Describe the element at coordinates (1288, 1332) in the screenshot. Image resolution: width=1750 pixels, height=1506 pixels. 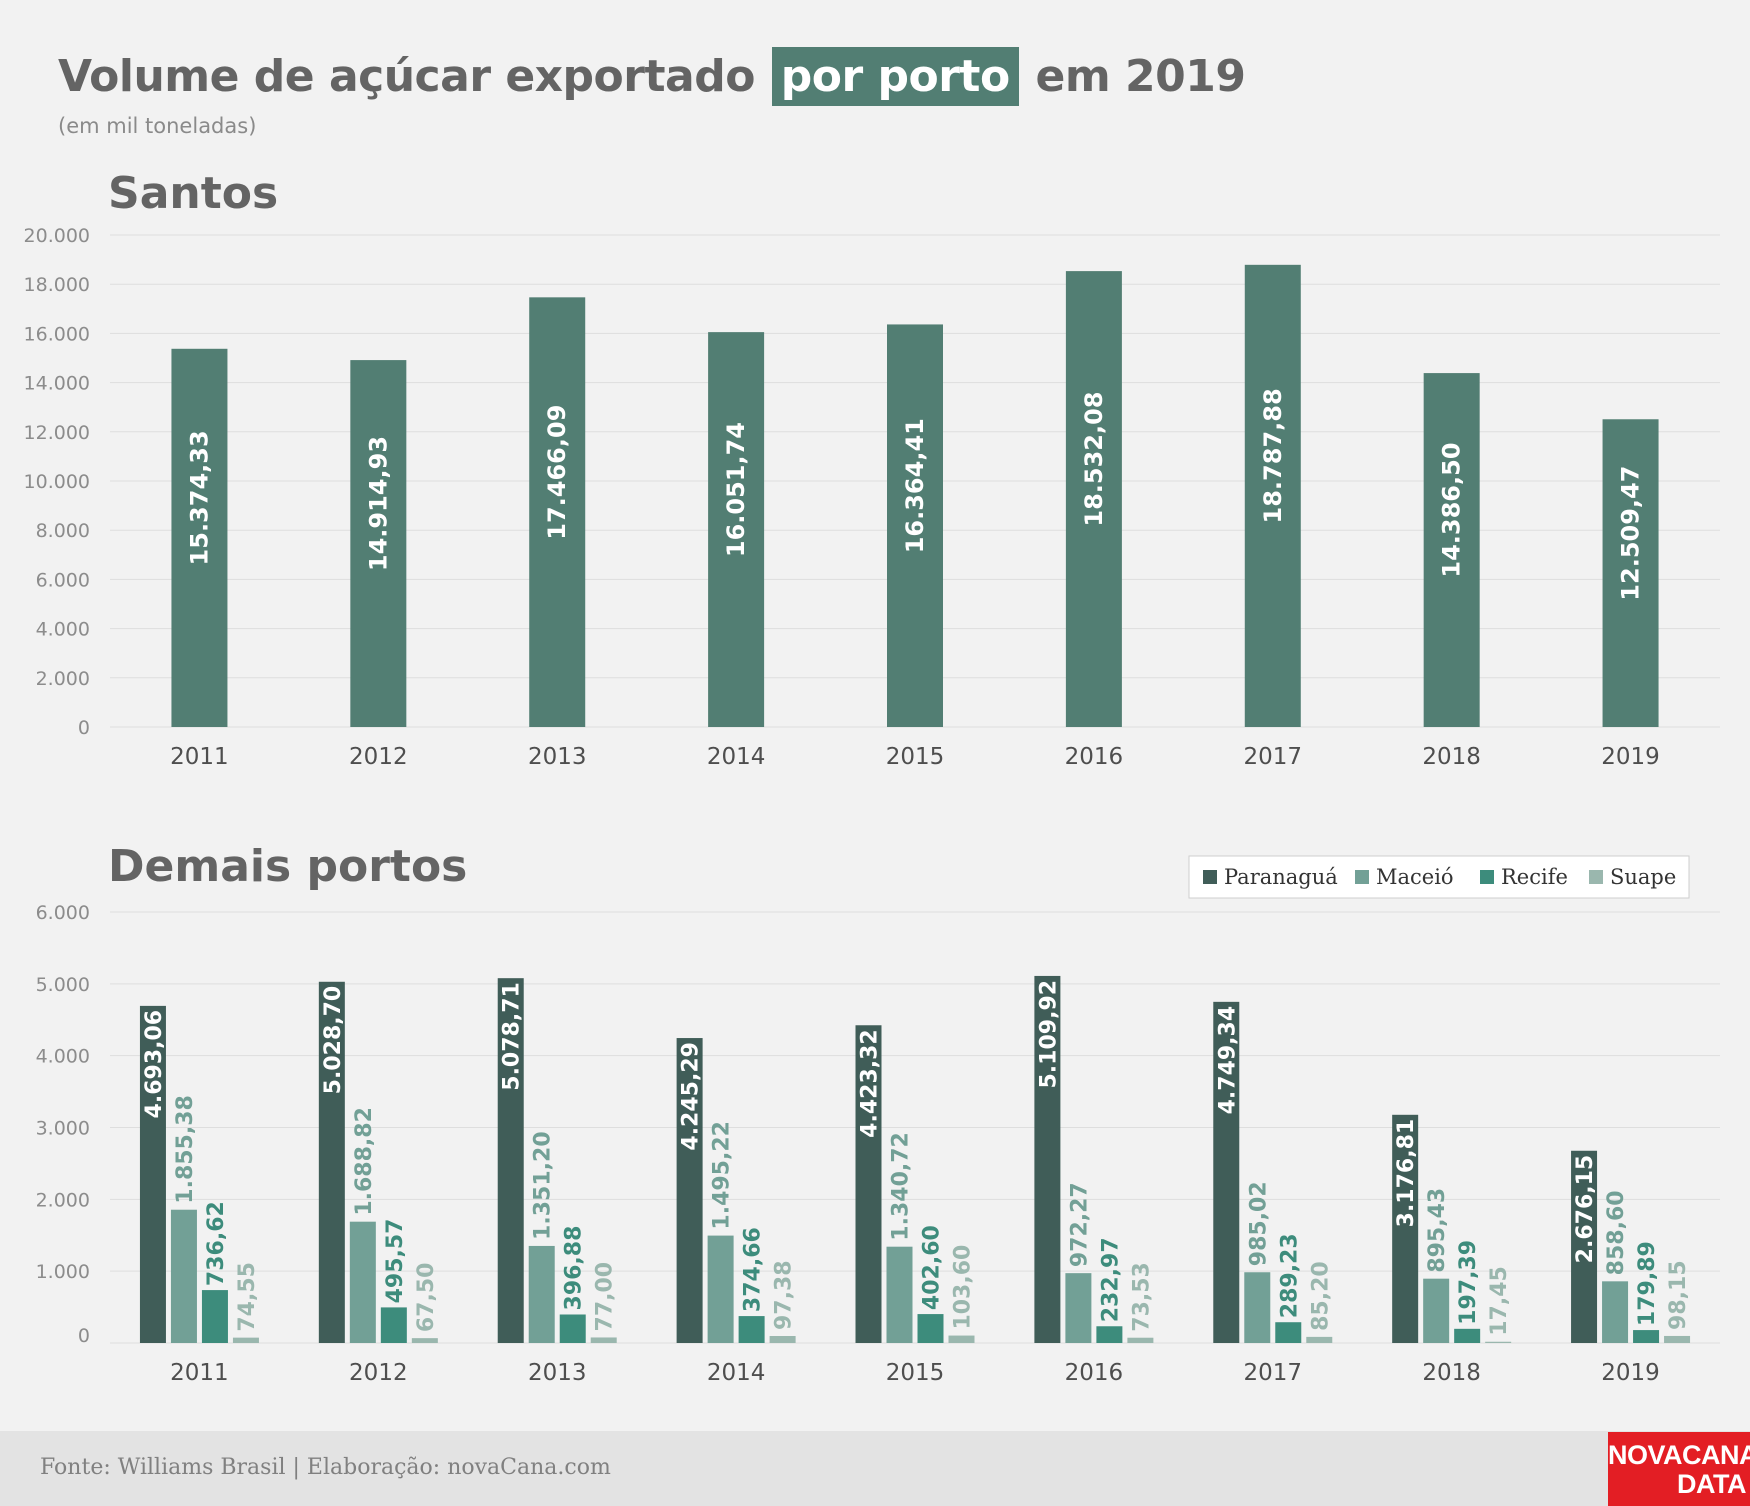
I see `bar-recife-2017` at that location.